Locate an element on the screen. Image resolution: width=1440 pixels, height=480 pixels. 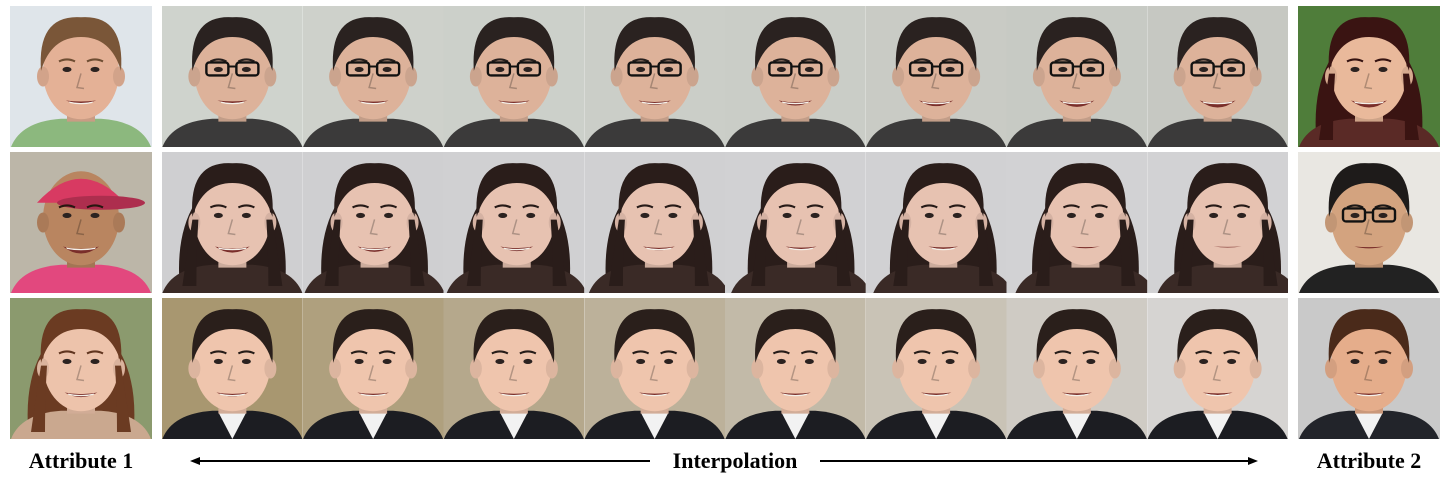
row3-attribute2-image is located at coordinates (1369, 368).